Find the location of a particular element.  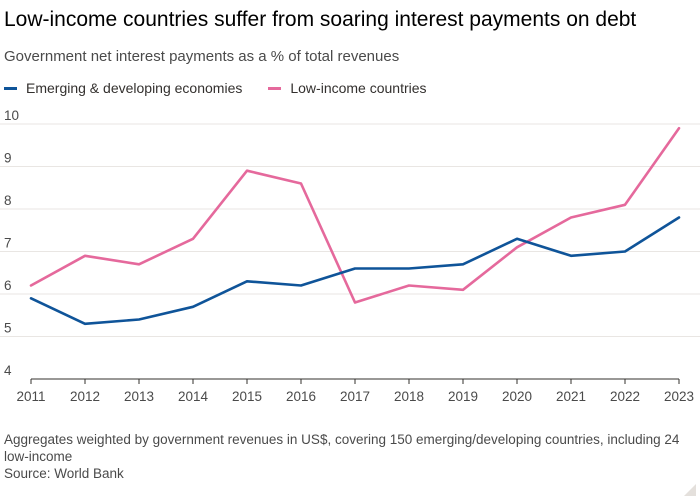

y-tick-label-10: 10 is located at coordinates (11, 115).